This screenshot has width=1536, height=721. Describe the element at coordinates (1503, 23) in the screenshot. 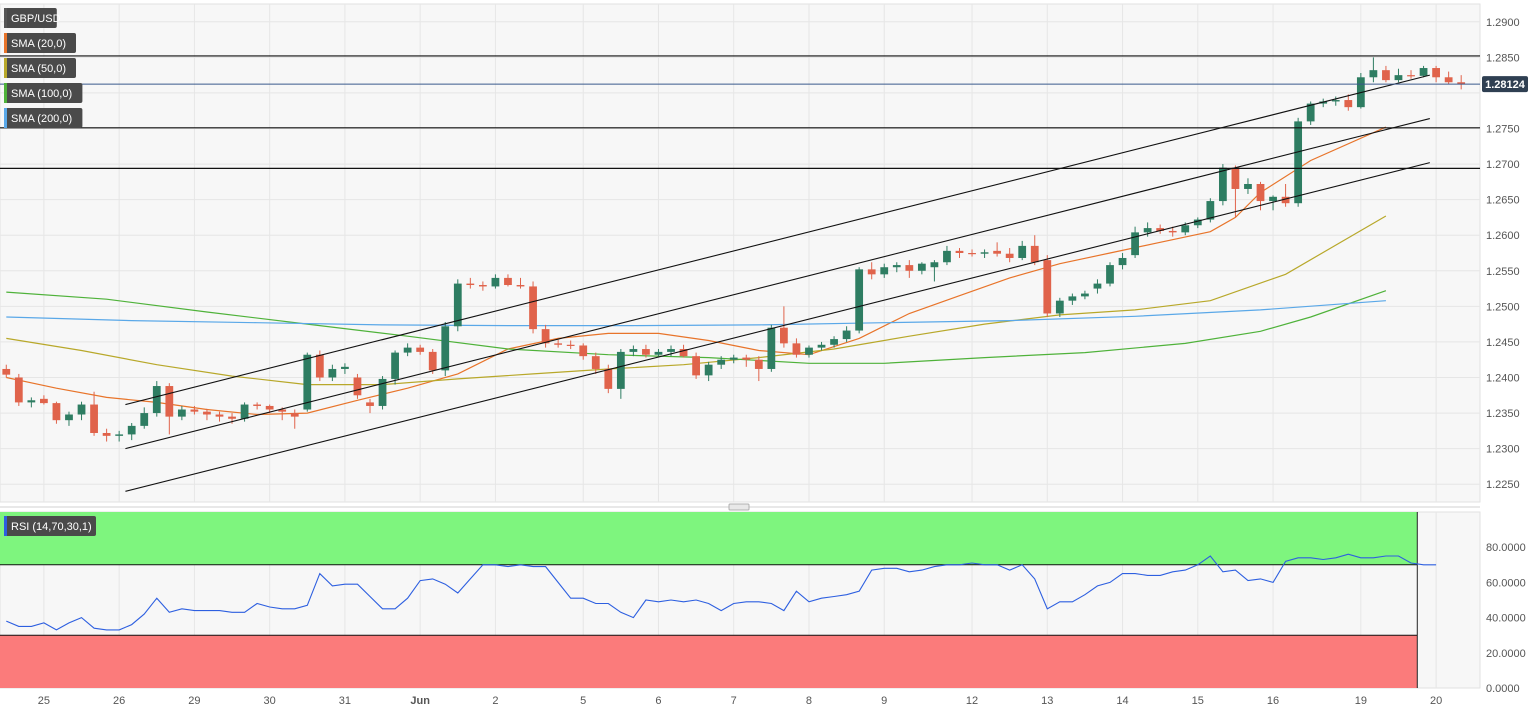

I see `y-tick-label: 1.2900` at that location.